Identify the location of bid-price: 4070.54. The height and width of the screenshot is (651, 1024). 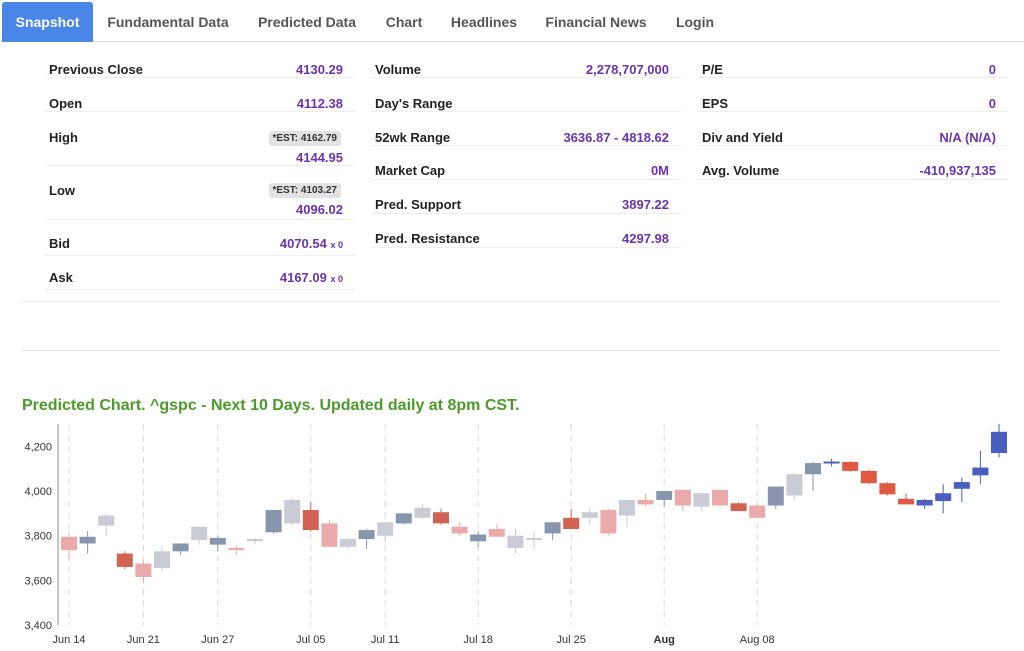
(303, 243).